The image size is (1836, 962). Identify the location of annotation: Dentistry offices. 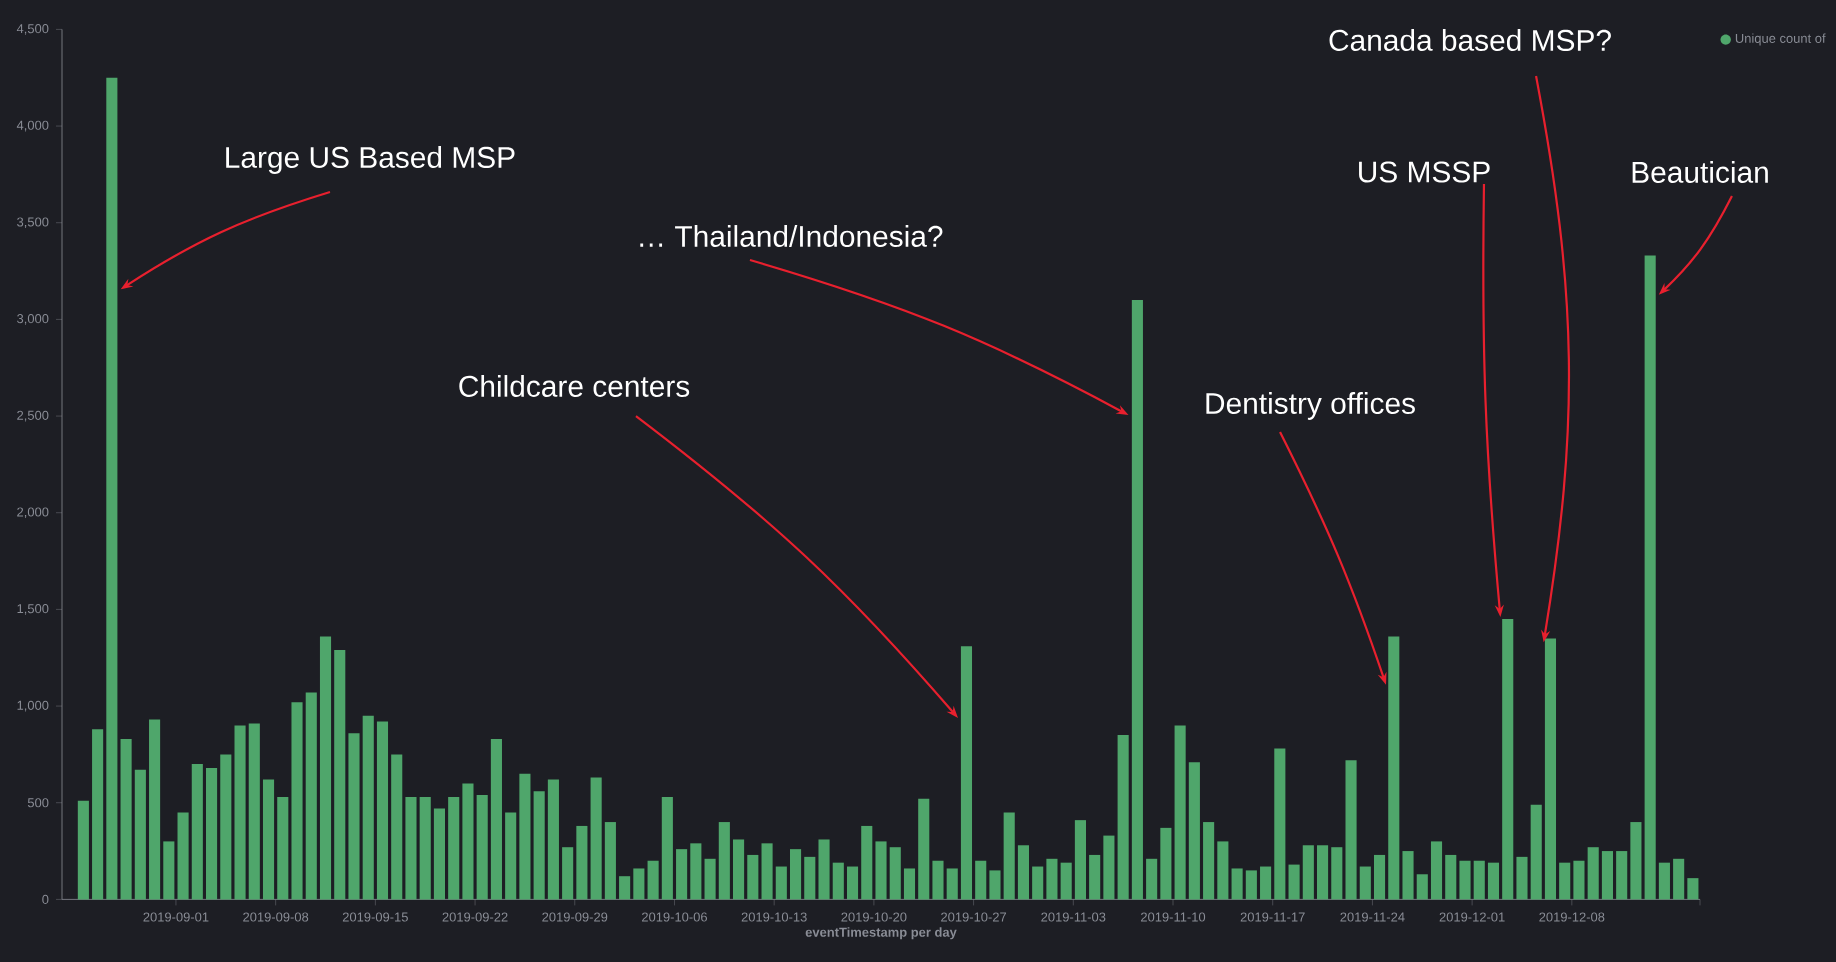
(1310, 406).